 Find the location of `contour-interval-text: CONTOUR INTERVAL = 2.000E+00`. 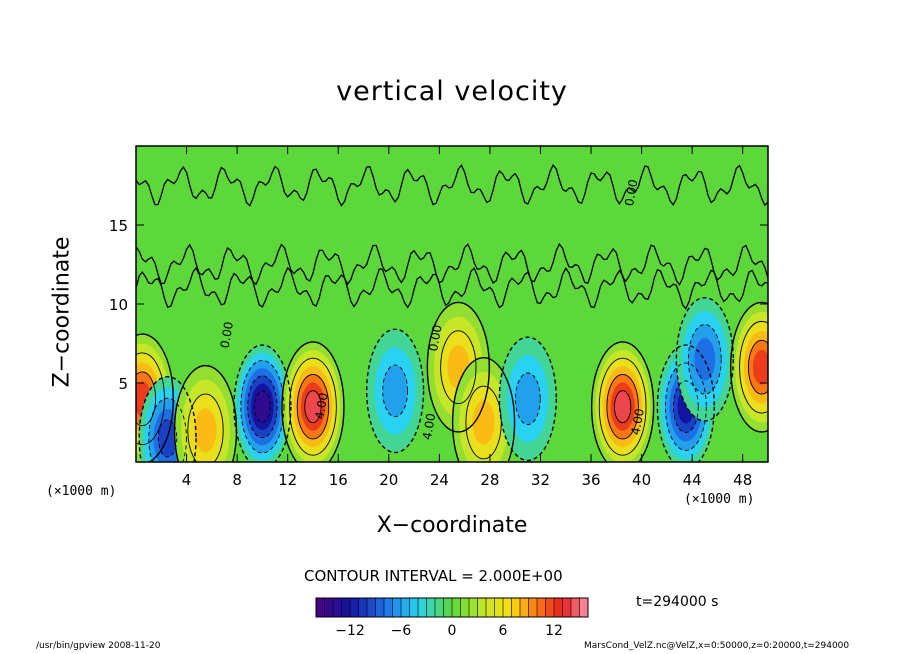

contour-interval-text: CONTOUR INTERVAL = 2.000E+00 is located at coordinates (433, 576).